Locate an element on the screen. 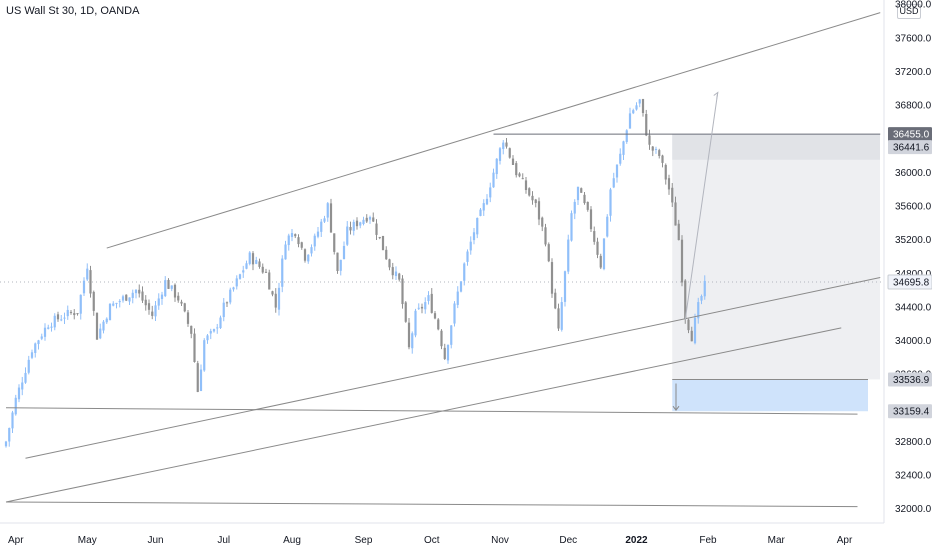 The image size is (932, 550). currency-badge: USD is located at coordinates (909, 11).